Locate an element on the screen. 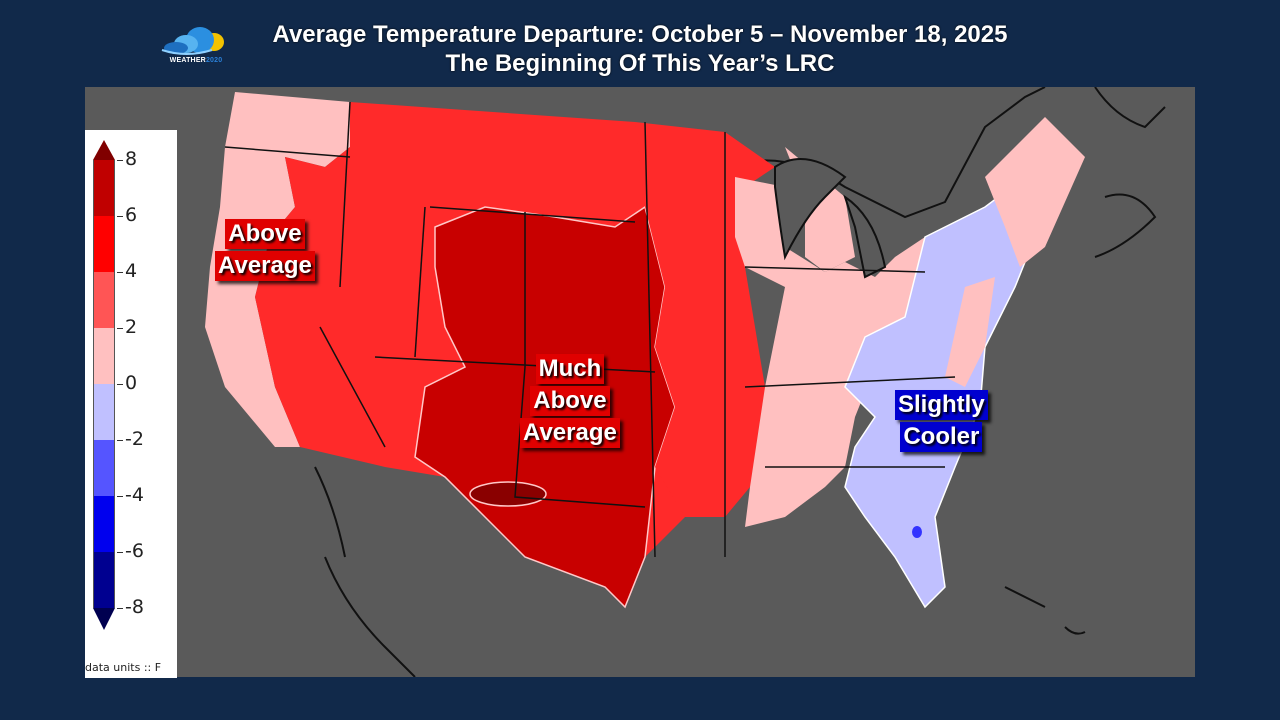 This screenshot has width=1280, height=720. colorbar-legend: 8 6 4 2 0 -2 -4 -6 -8 data units :: F is located at coordinates (131, 404).